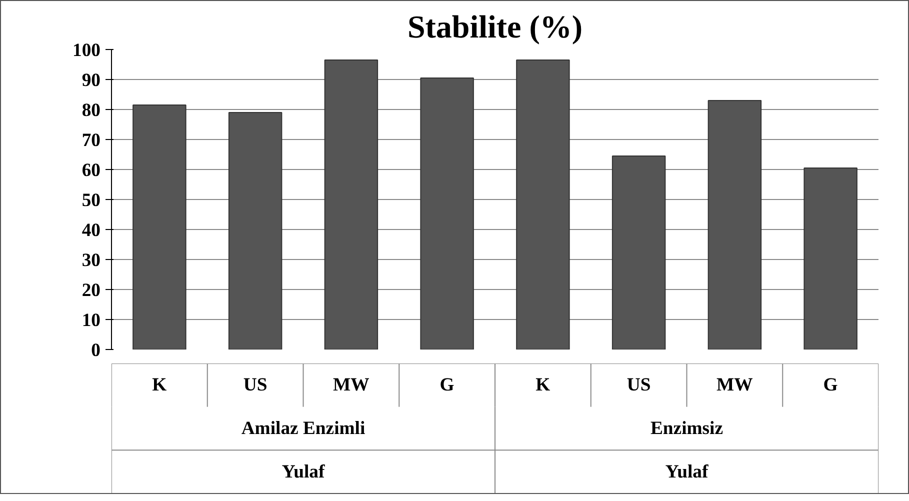  What do you see at coordinates (91, 140) in the screenshot?
I see `y-tick-label: 70` at bounding box center [91, 140].